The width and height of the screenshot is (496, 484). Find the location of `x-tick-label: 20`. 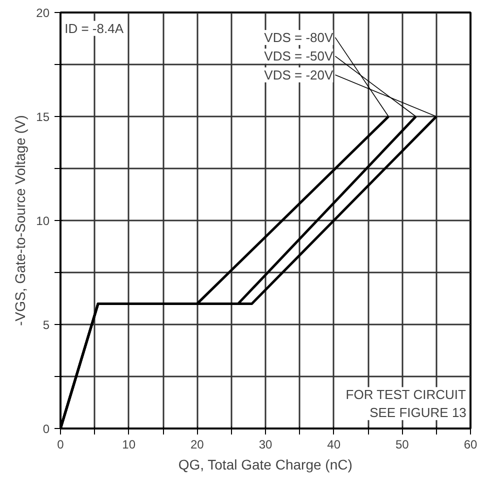

x-tick-label: 20 is located at coordinates (197, 445).